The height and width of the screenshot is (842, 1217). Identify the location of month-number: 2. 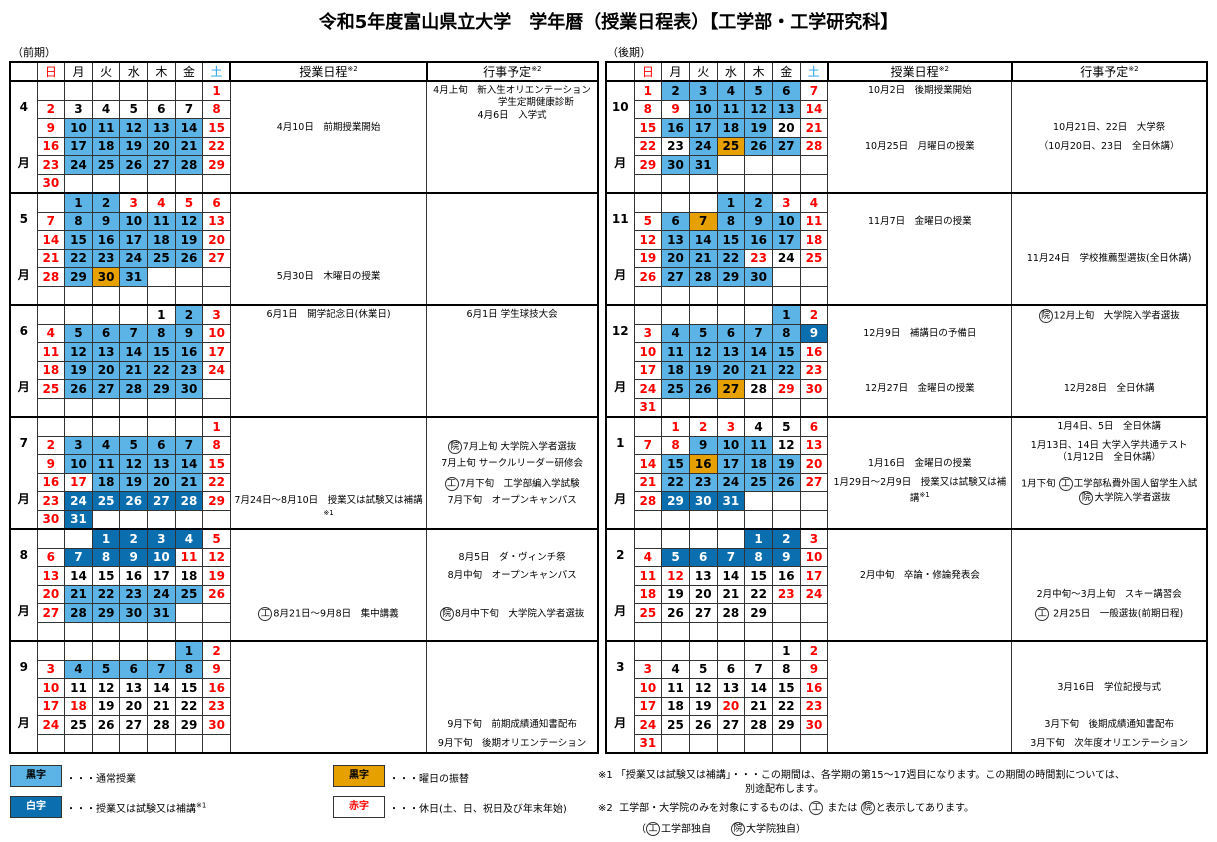
(620, 555).